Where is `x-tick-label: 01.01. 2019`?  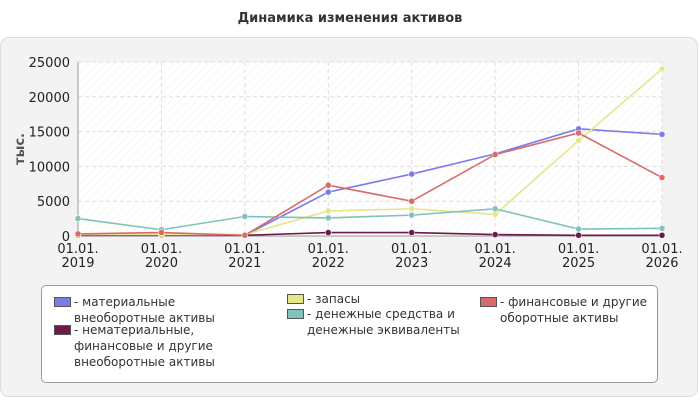
x-tick-label: 01.01. 2019 is located at coordinates (77, 256).